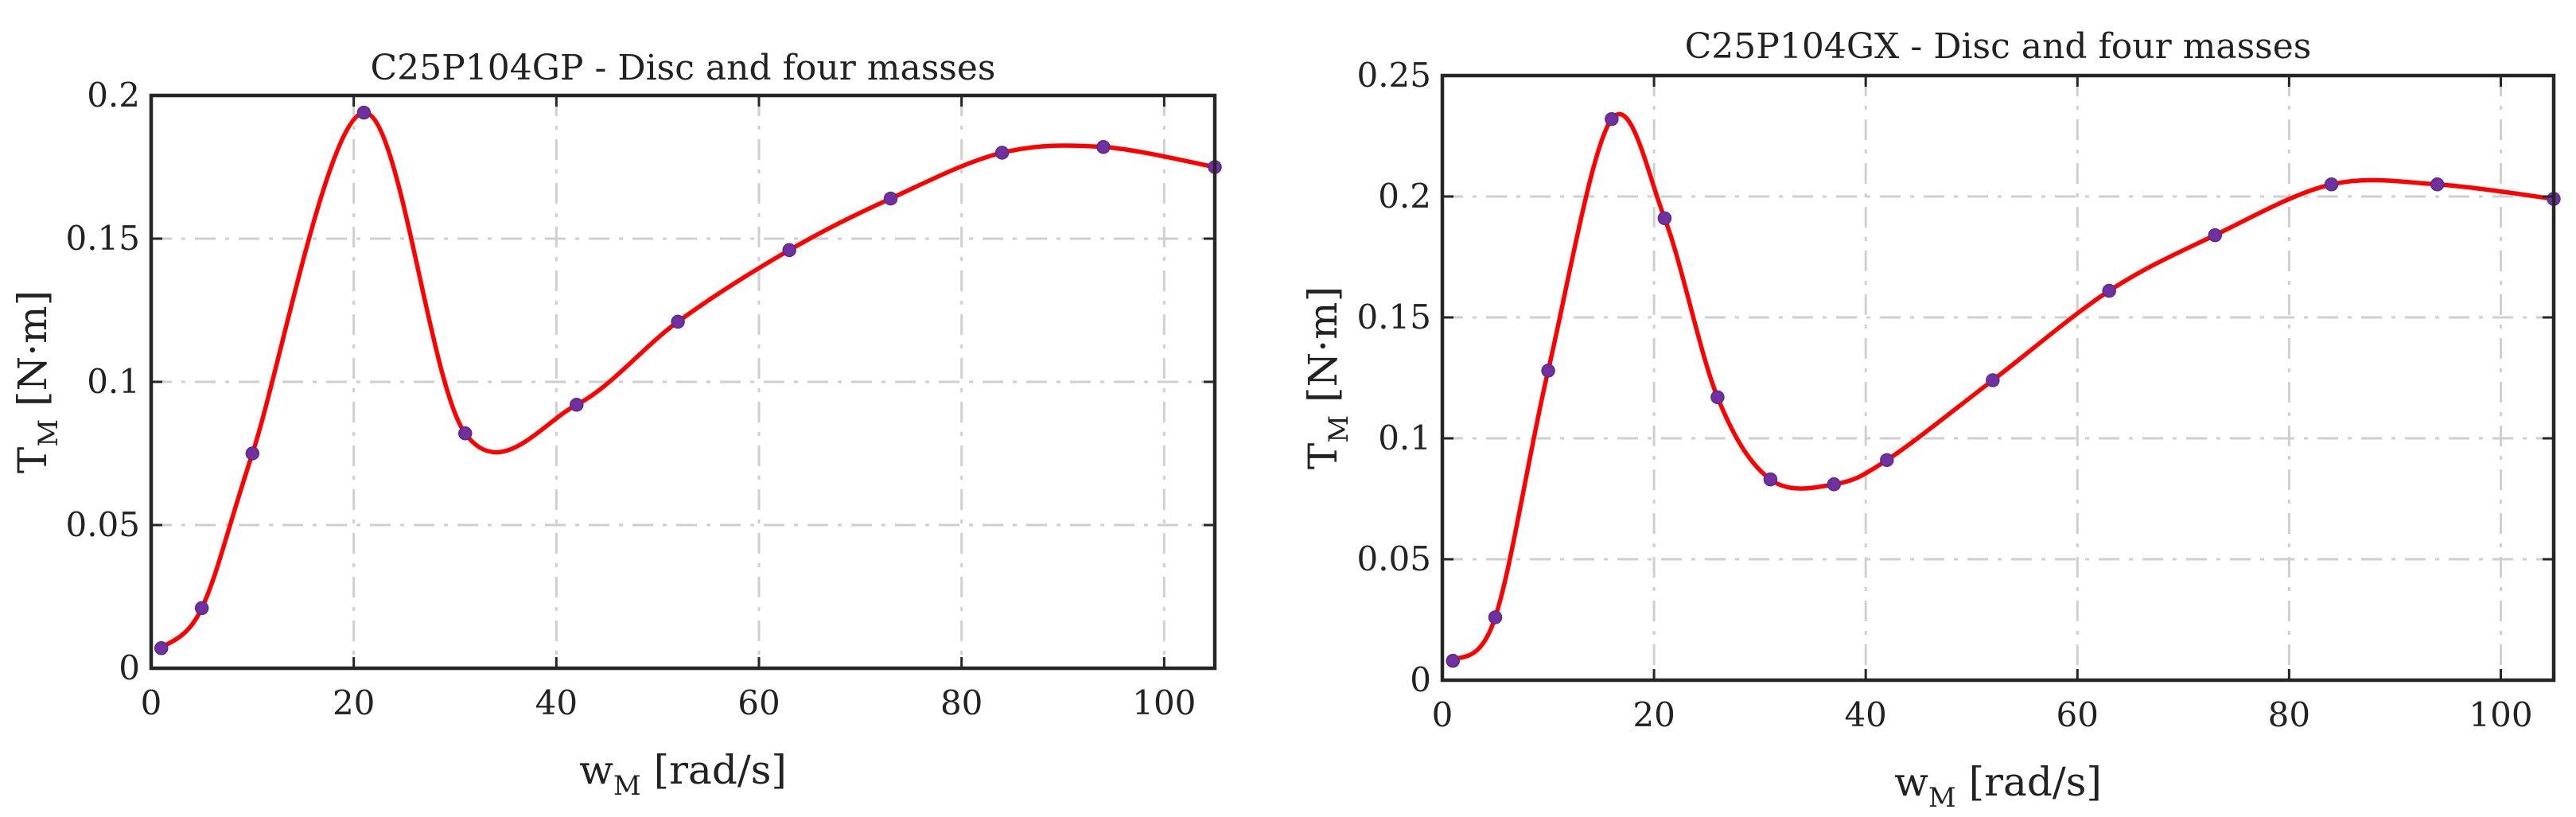 The image size is (2576, 817). I want to click on y-tick-label-left-0.1: 0.1, so click(114, 382).